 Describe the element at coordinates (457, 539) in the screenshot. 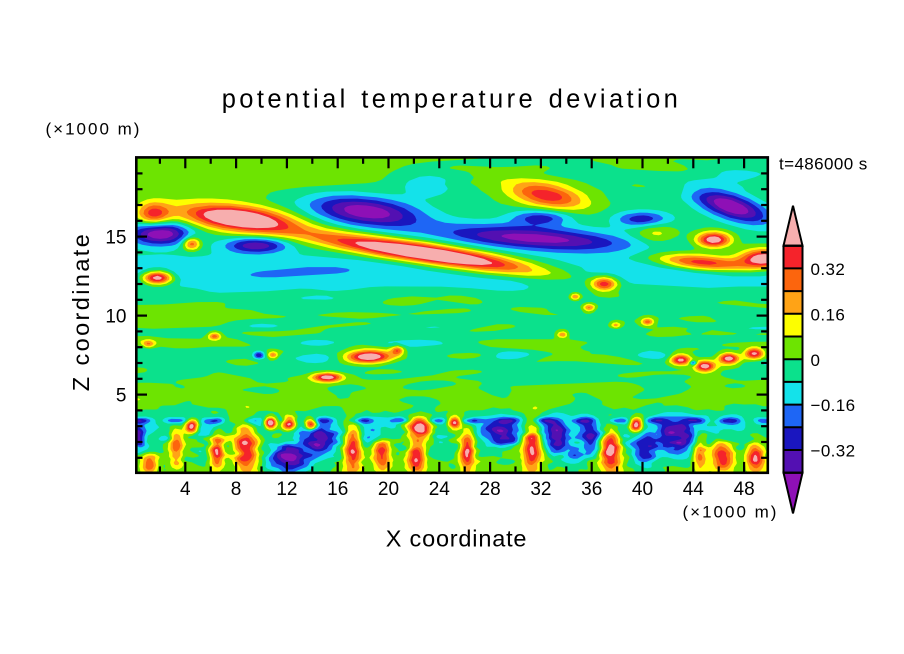

I see `svg-text: X coordinate` at that location.